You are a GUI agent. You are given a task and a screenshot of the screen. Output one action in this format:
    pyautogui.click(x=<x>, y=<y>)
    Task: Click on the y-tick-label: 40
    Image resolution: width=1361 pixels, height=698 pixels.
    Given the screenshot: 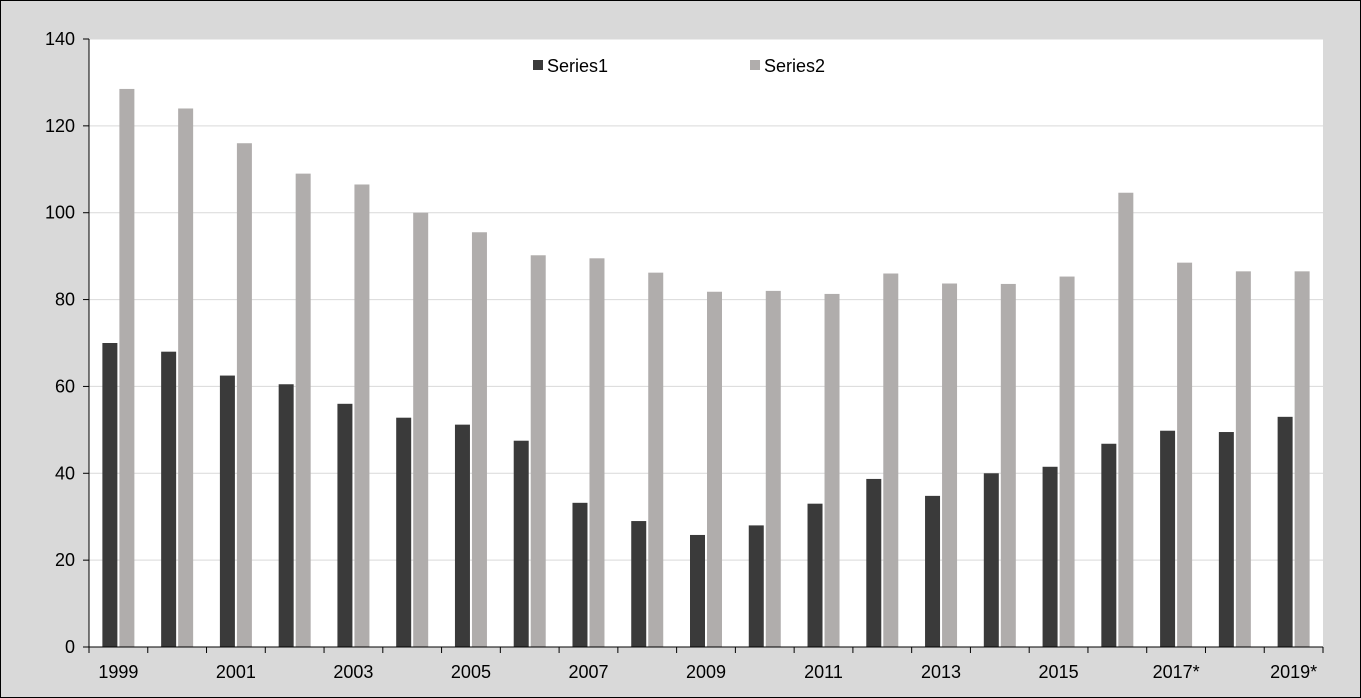 What is the action you would take?
    pyautogui.click(x=65, y=473)
    